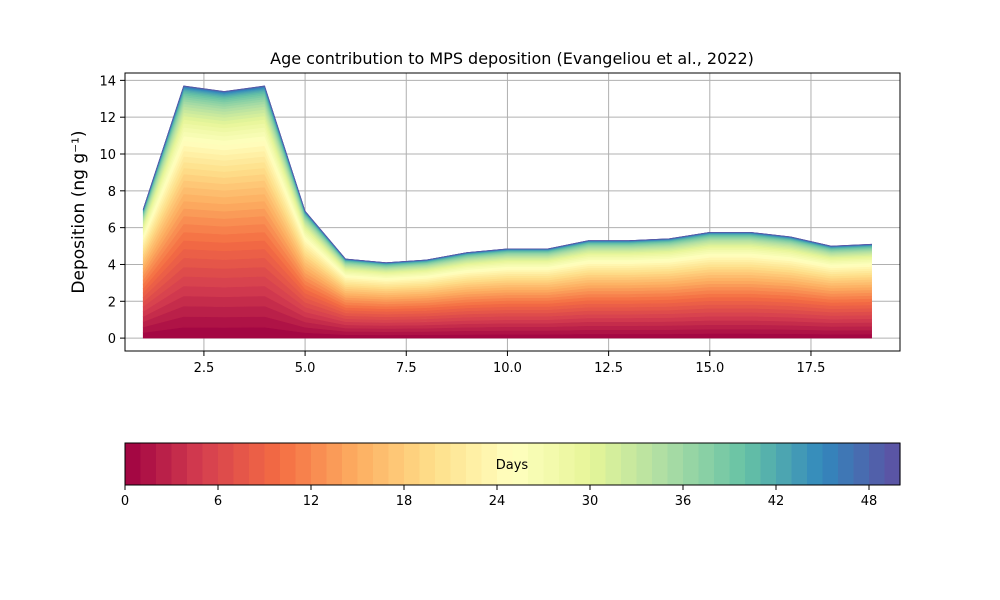 This screenshot has width=1000, height=600. Describe the element at coordinates (497, 501) in the screenshot. I see `colorbar-tick-label: 24` at that location.